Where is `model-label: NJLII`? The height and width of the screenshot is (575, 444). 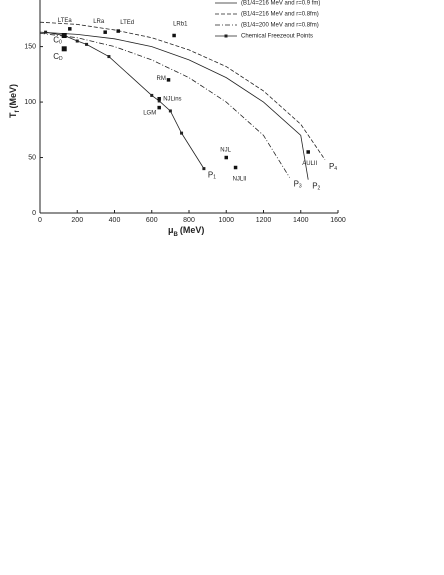
model-label: NJLII is located at coordinates (240, 179).